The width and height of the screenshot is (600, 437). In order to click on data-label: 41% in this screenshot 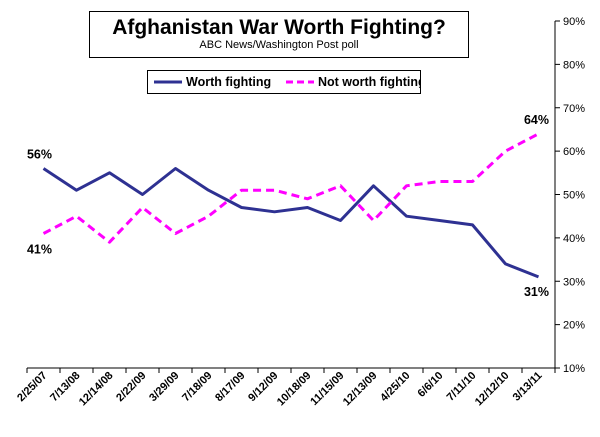, I will do `click(39, 250)`.